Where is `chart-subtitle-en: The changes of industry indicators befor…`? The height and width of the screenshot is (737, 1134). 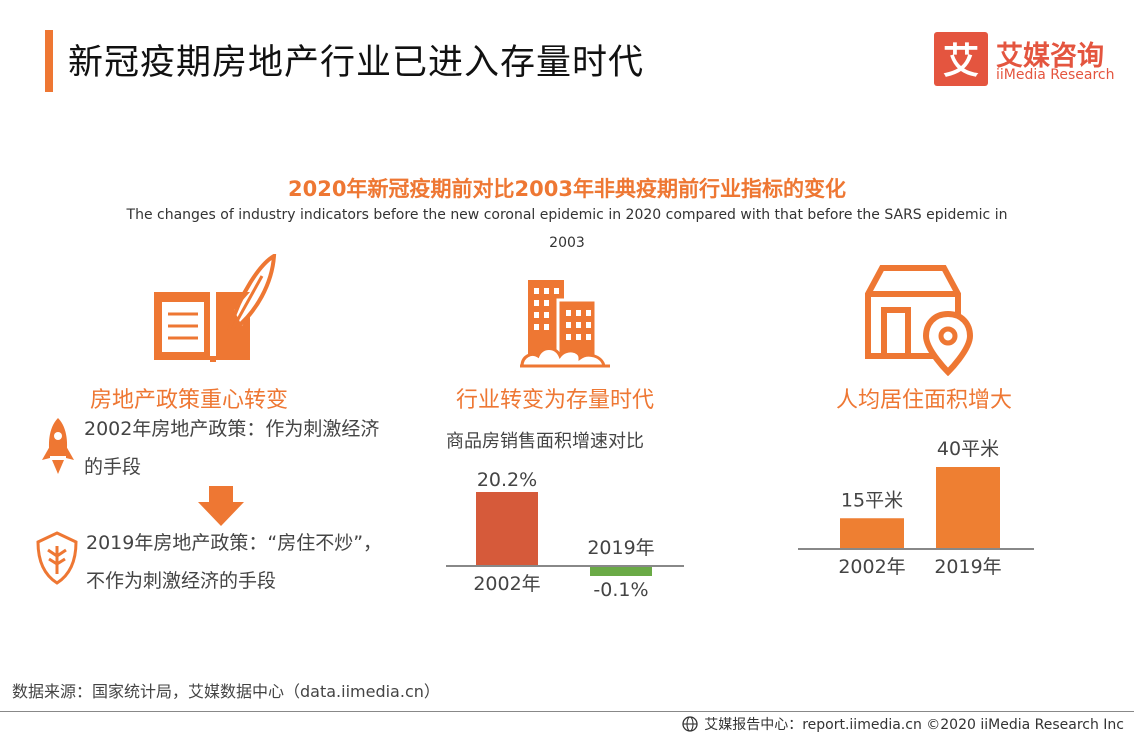 chart-subtitle-en: The changes of industry indicators befor… is located at coordinates (567, 229).